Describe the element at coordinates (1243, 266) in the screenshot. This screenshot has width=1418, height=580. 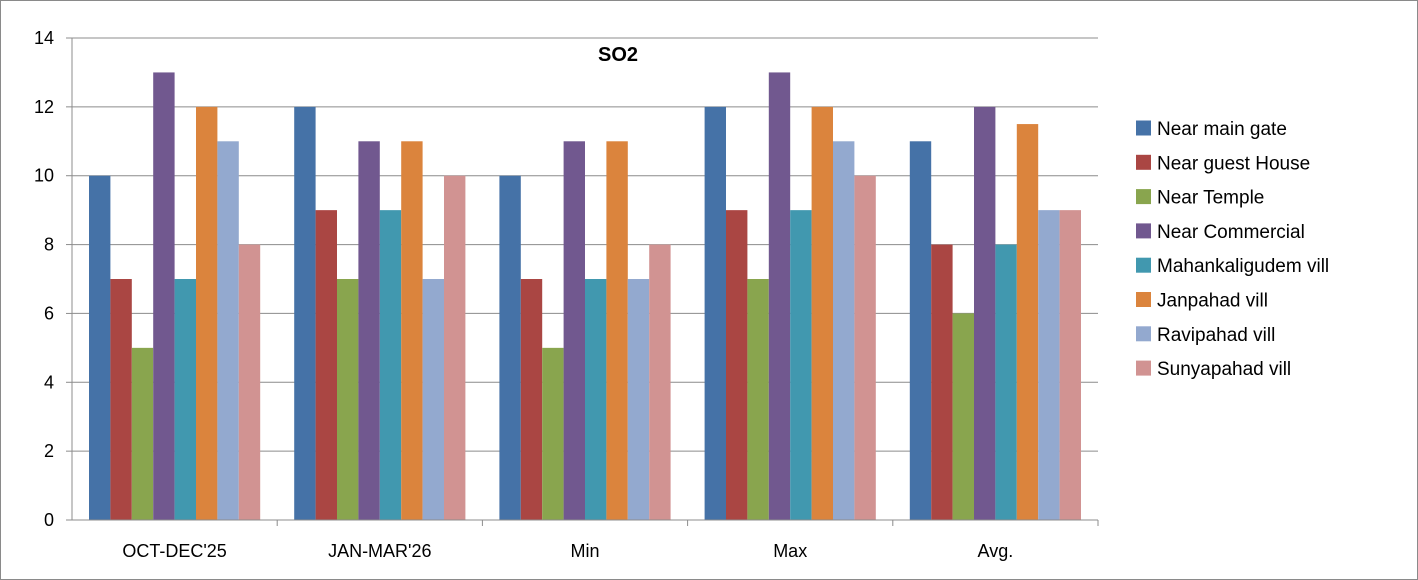
I see `legend-label: Mahankaligudem vill` at that location.